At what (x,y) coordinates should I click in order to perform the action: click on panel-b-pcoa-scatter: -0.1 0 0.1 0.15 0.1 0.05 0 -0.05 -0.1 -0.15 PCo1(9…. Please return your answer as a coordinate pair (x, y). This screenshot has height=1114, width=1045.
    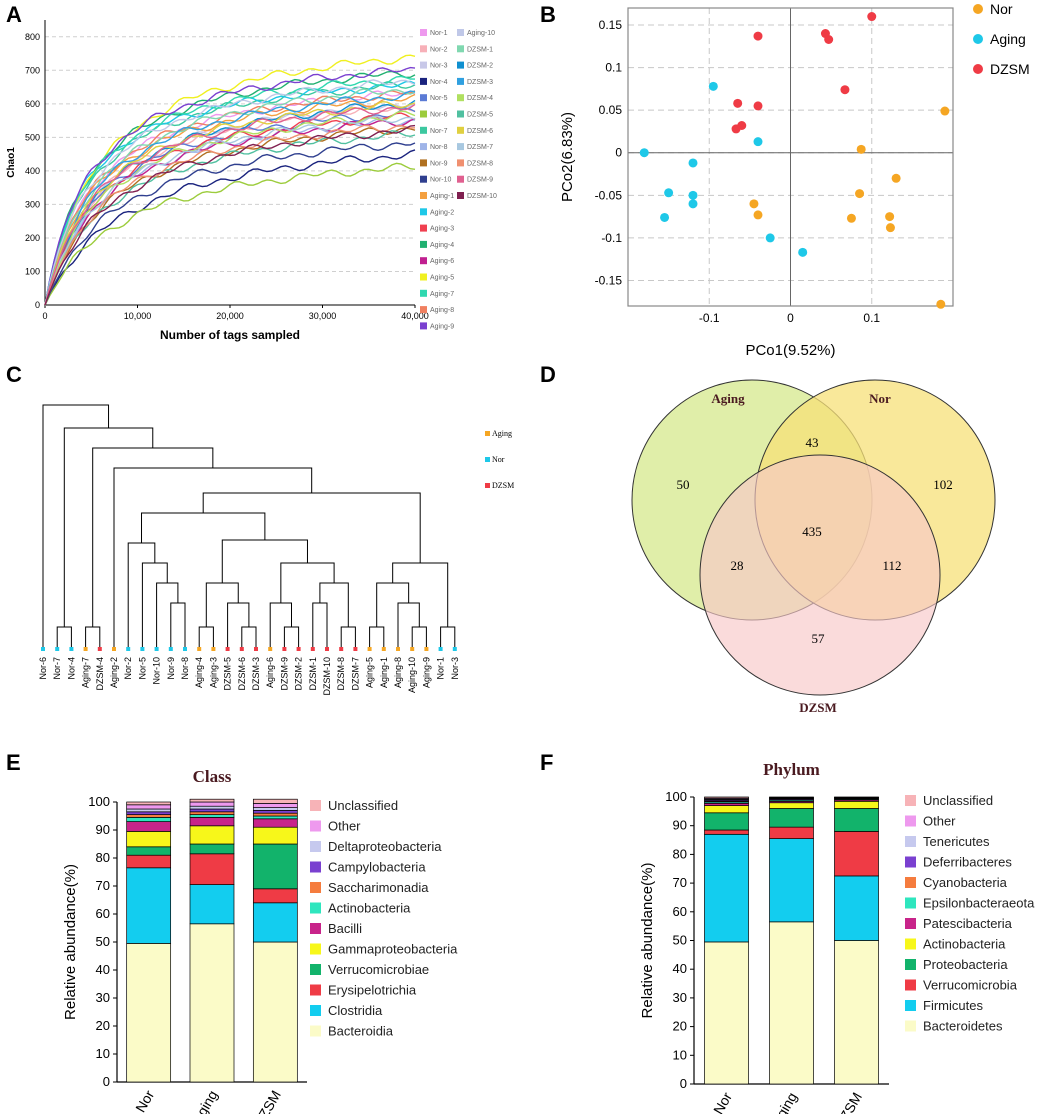
    Looking at the image, I should click on (794, 180).